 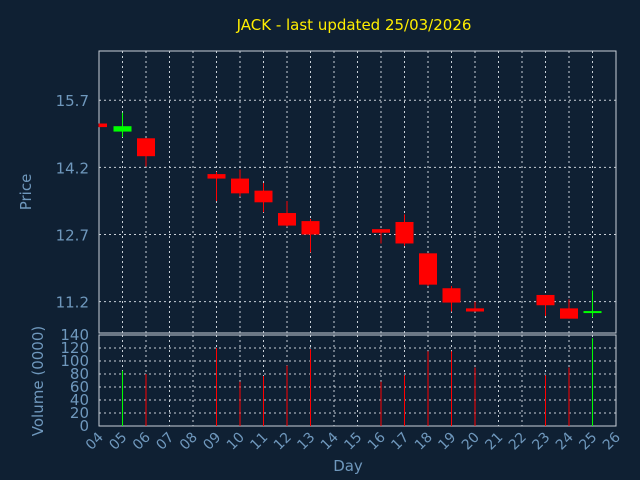 I want to click on chart-title: JACK - last updated 25/03/2026, so click(x=354, y=25).